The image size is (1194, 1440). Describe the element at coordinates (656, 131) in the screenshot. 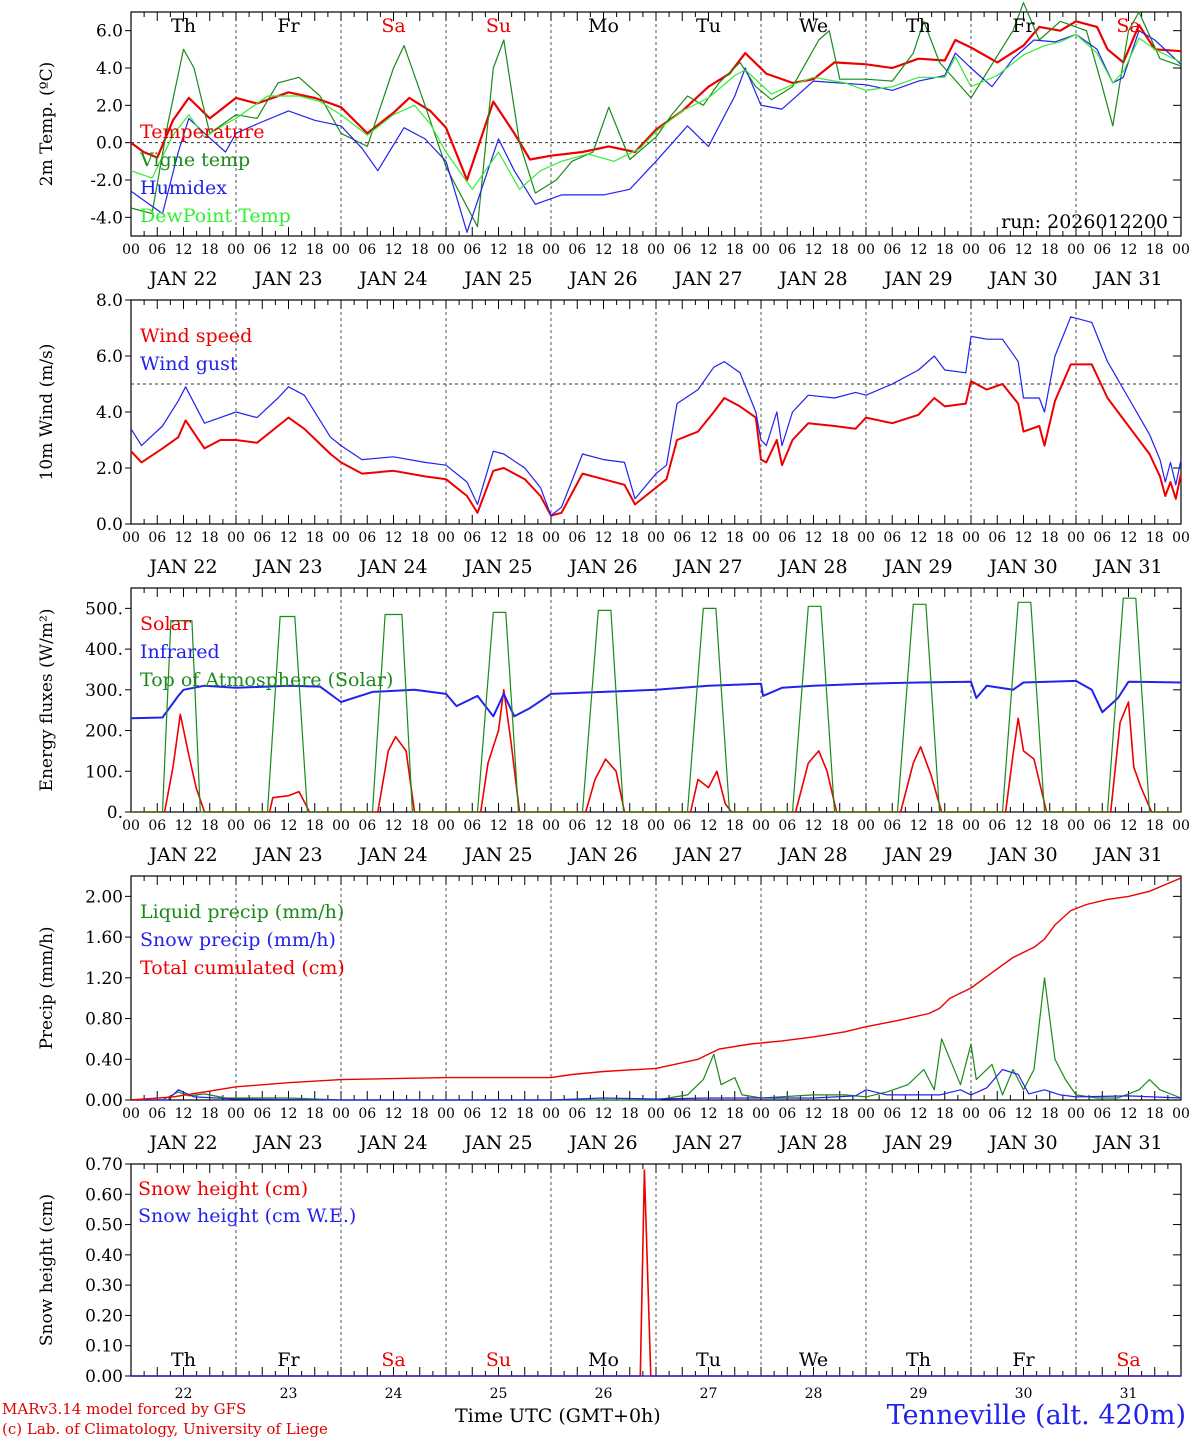

I see `series-line-humidex` at that location.